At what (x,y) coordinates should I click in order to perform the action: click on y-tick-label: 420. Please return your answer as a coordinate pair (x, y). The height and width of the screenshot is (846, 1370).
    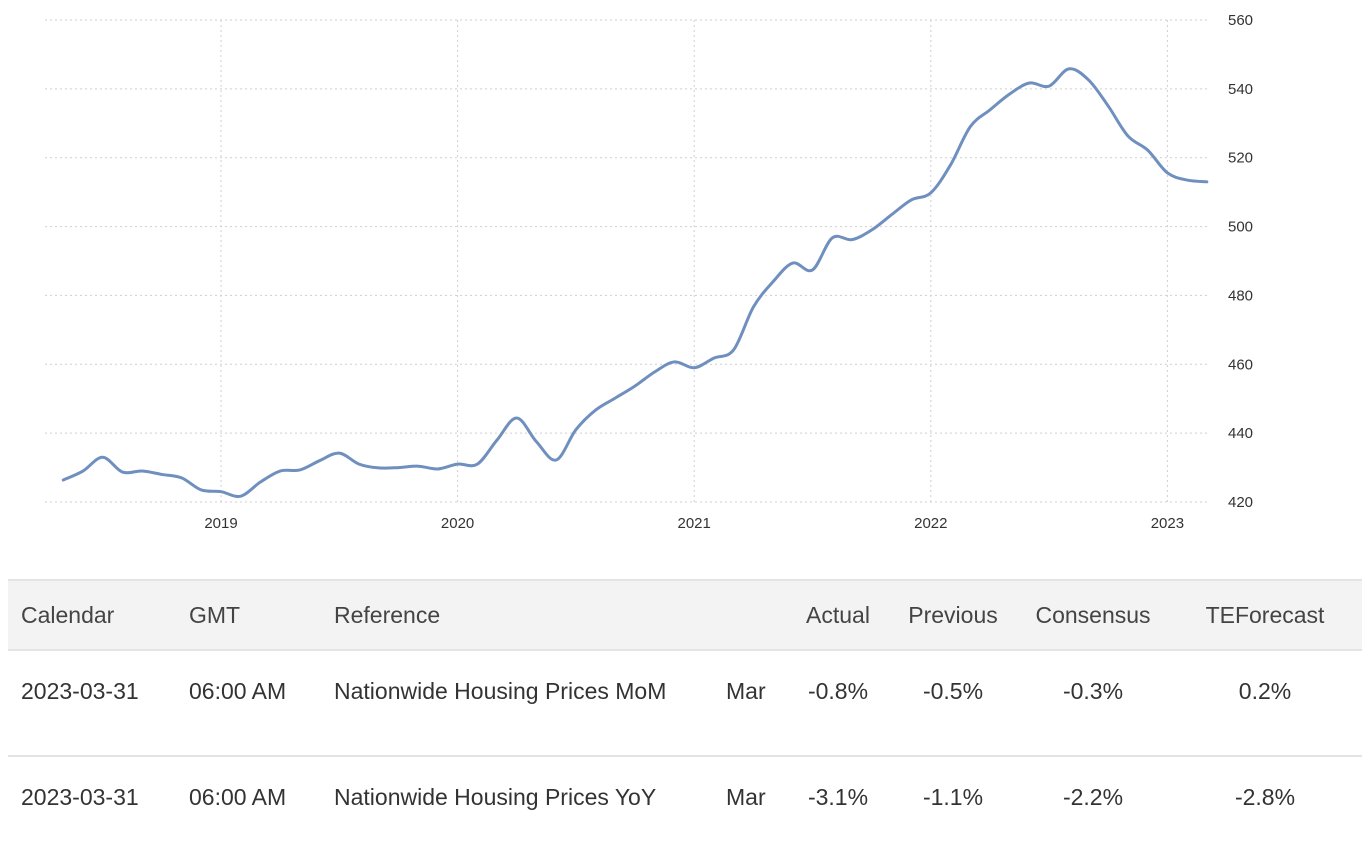
    Looking at the image, I should click on (1240, 502).